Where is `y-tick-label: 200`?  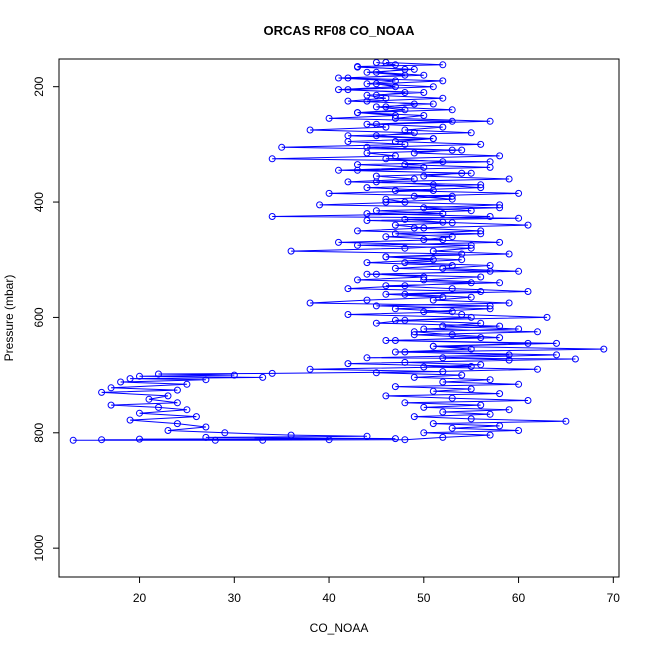
y-tick-label: 200 is located at coordinates (39, 86).